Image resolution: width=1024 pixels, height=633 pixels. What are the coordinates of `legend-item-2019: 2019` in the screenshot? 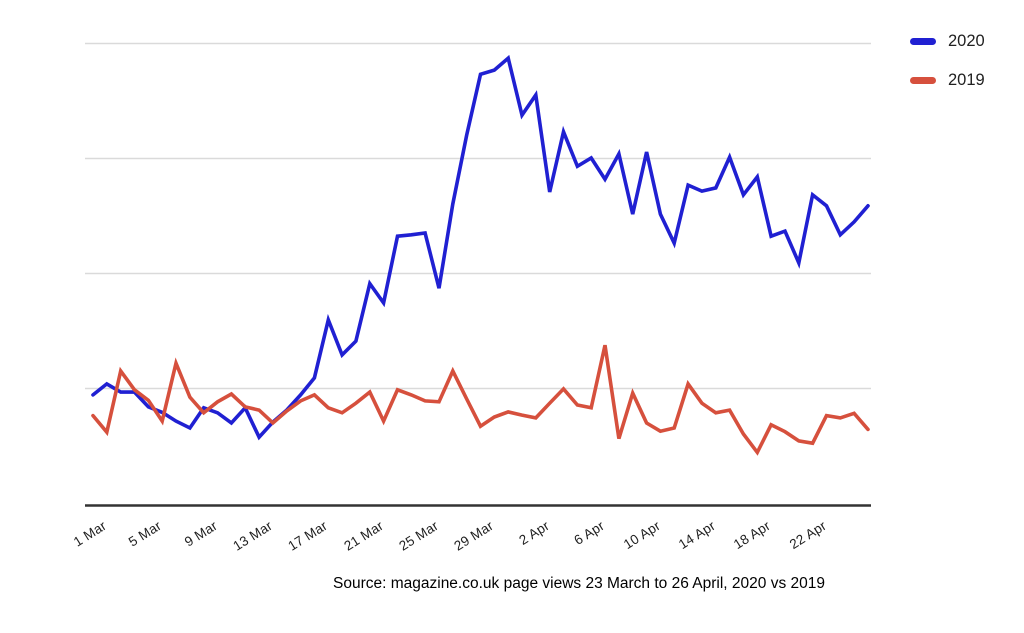 It's located at (947, 80).